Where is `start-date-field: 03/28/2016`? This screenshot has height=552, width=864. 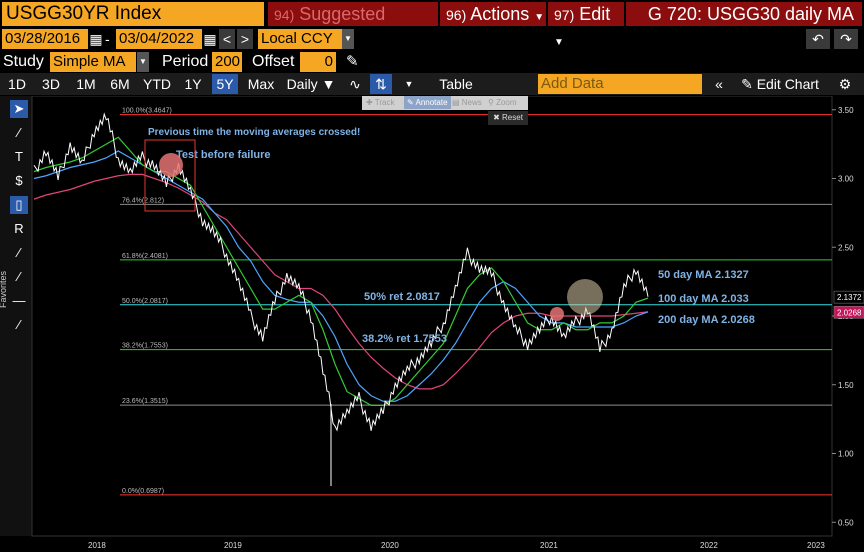
start-date-field: 03/28/2016 is located at coordinates (45, 39).